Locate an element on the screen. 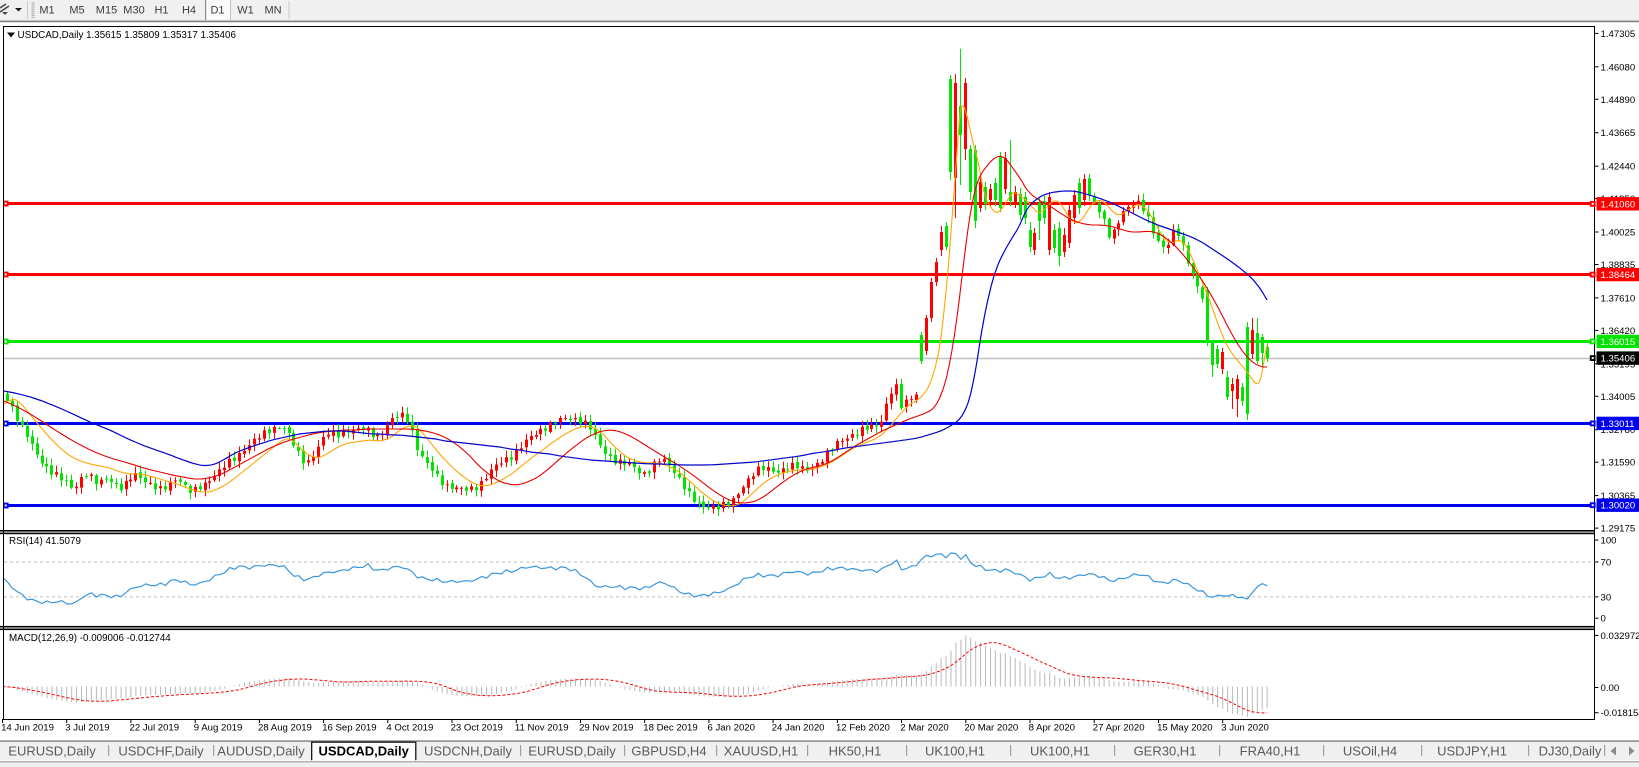  svg-text: D1 is located at coordinates (217, 11).